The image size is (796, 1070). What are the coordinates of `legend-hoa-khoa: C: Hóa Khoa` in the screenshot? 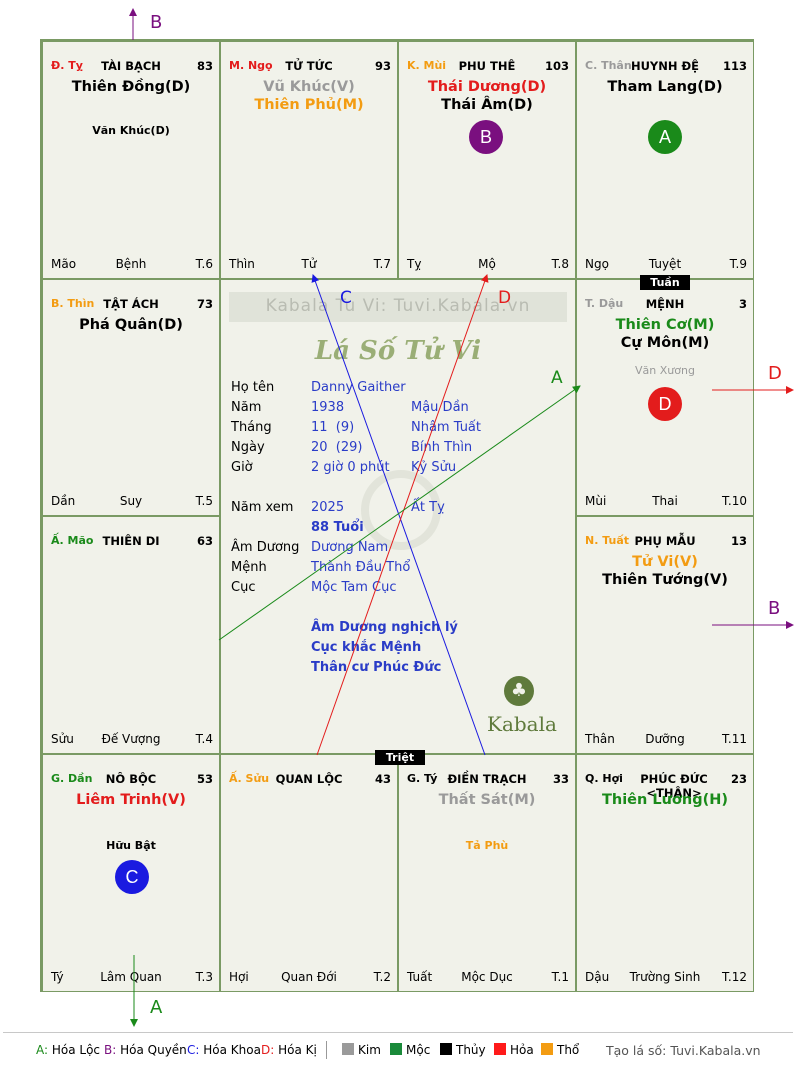 It's located at (224, 1050).